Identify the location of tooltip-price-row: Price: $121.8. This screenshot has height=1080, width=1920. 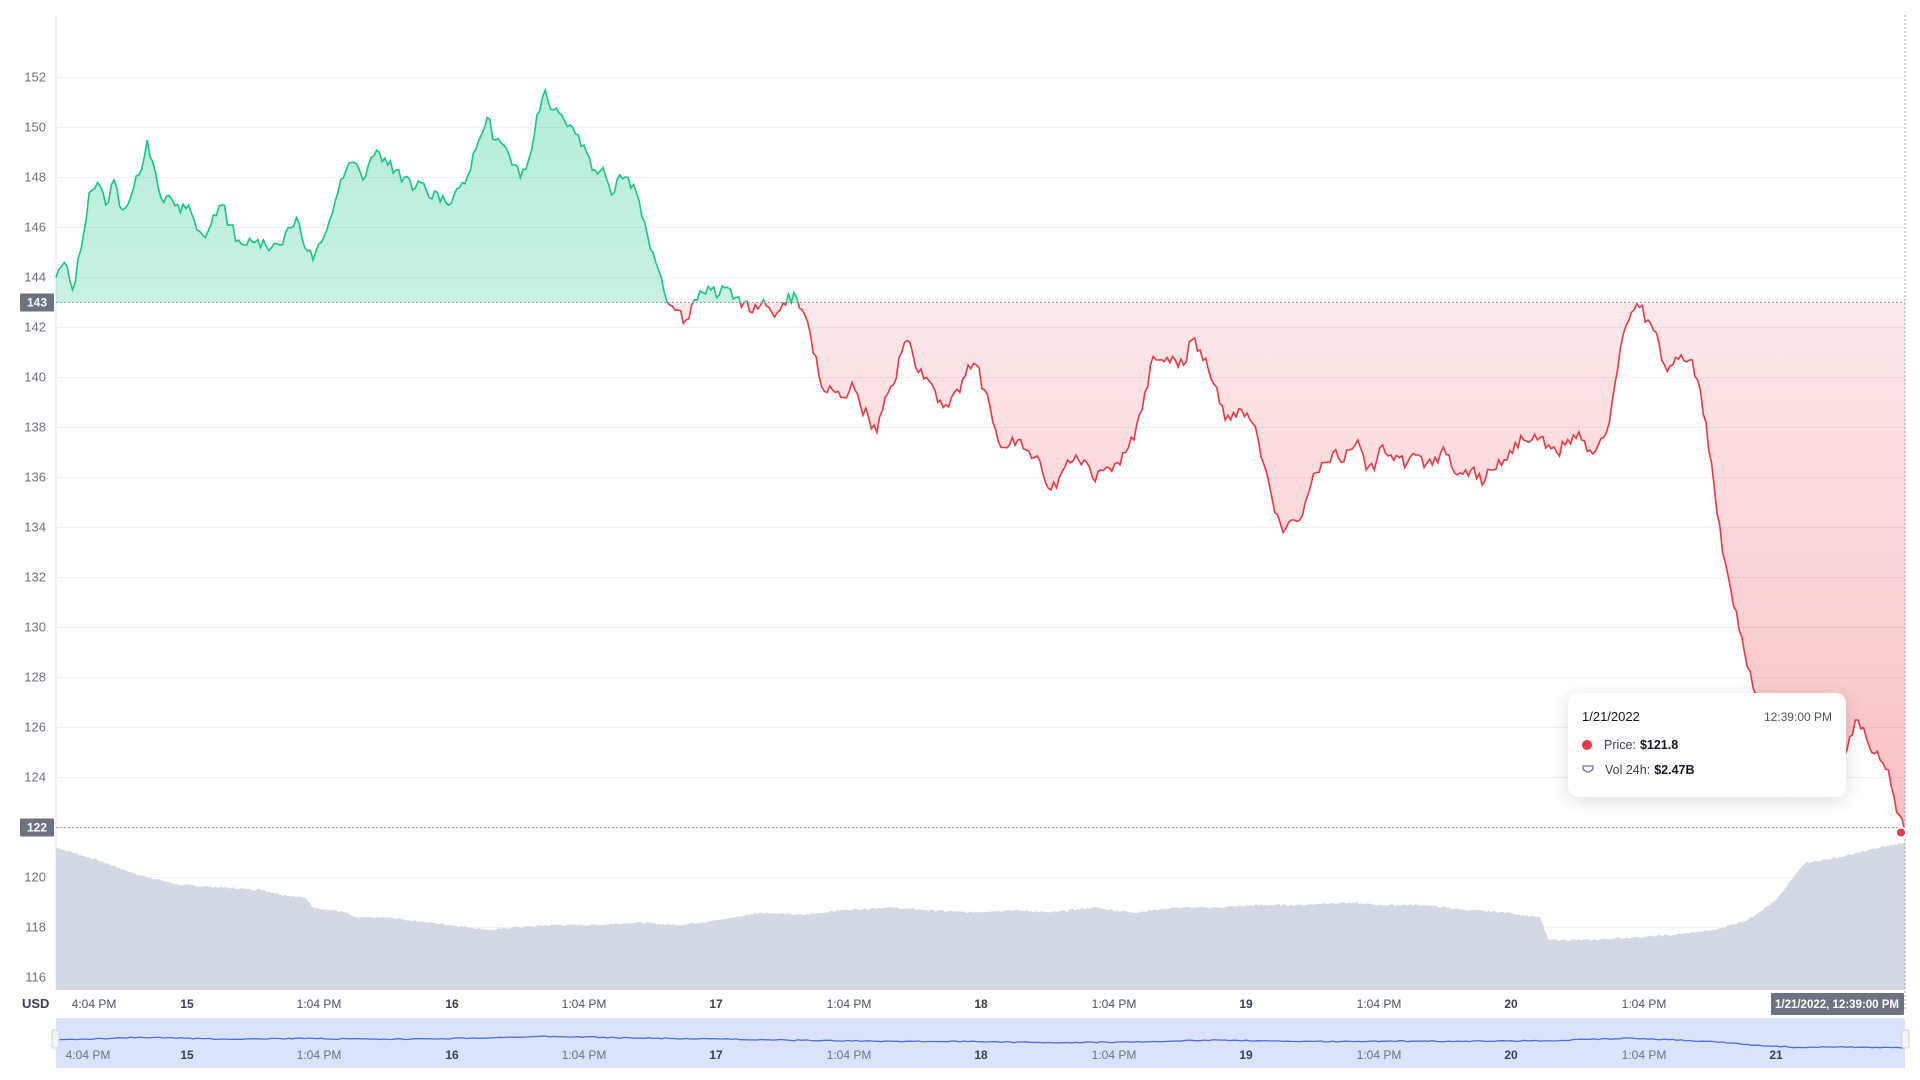
(1630, 745).